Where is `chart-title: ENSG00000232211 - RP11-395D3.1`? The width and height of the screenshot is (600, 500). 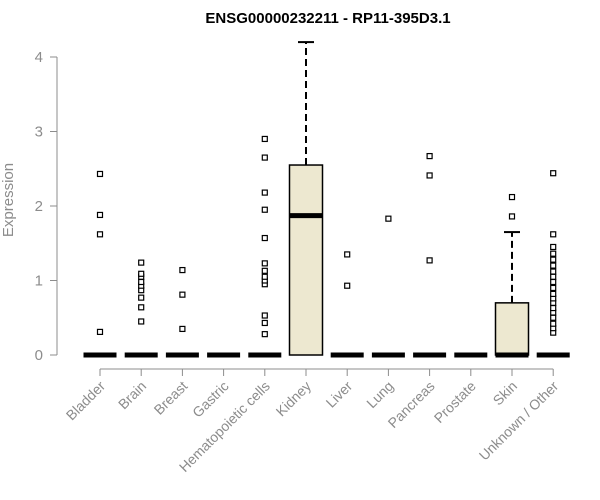
chart-title: ENSG00000232211 - RP11-395D3.1 is located at coordinates (327, 18).